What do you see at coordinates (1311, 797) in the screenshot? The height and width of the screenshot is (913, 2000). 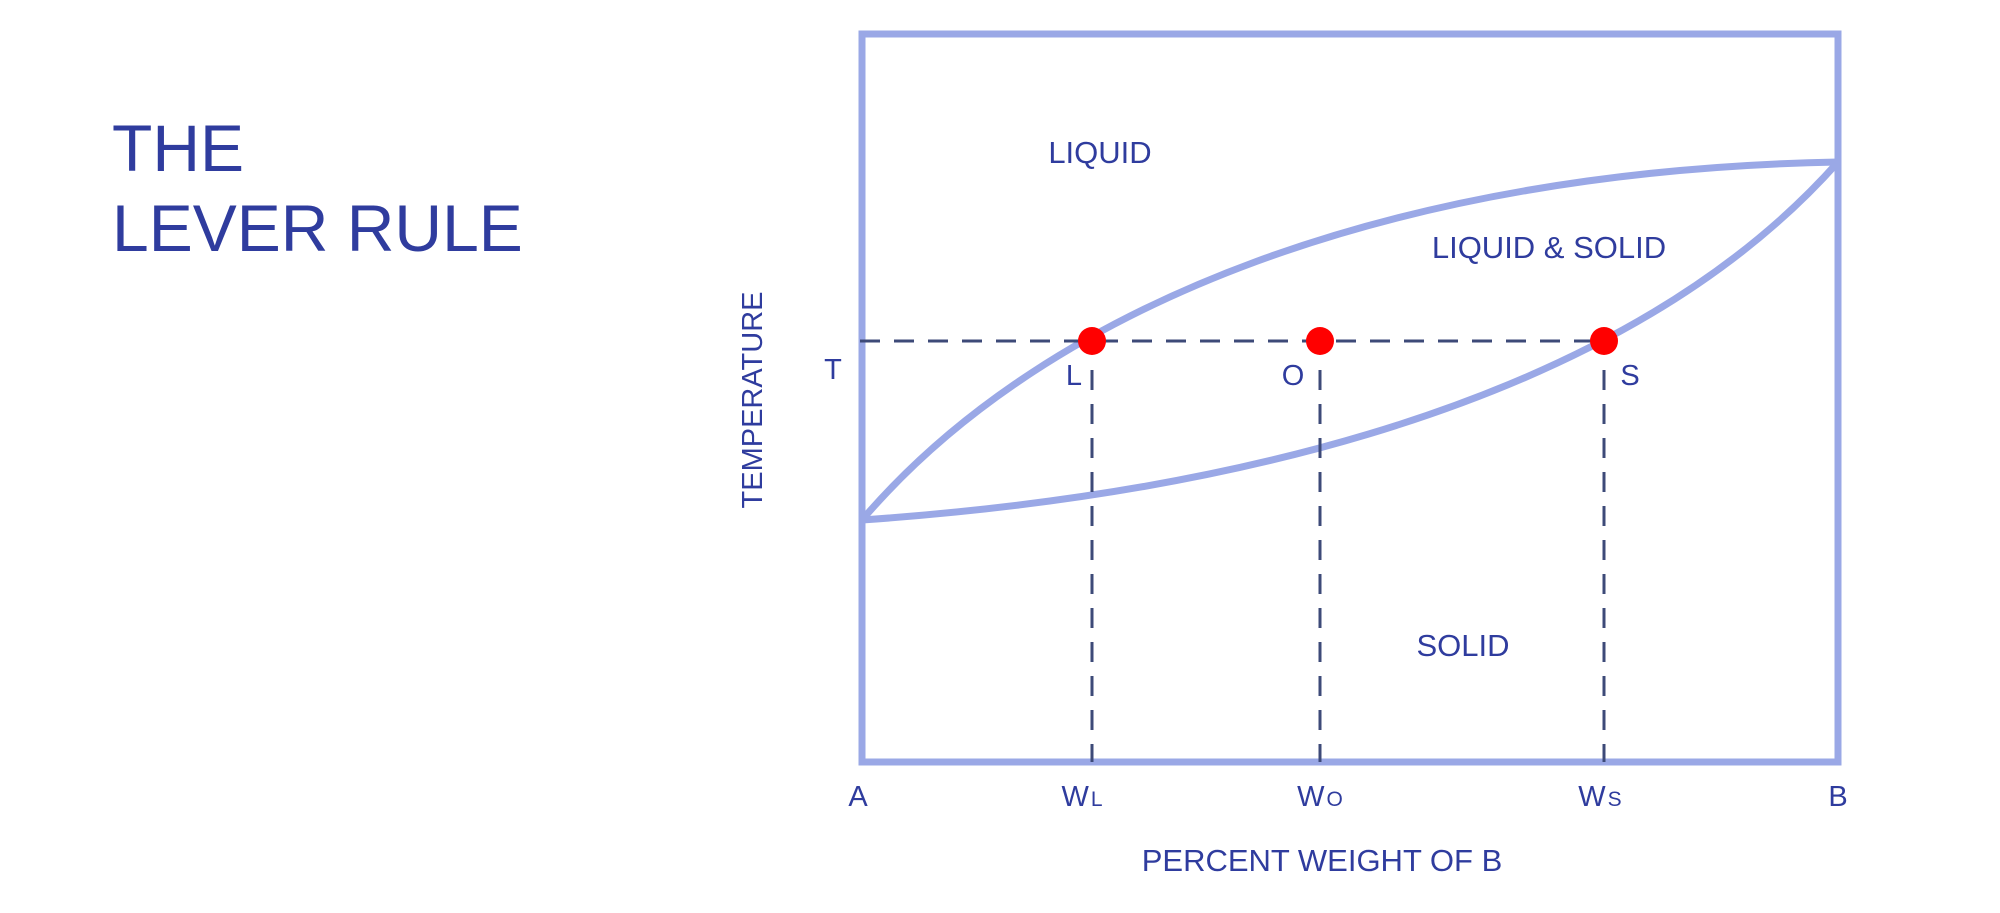 I see `x-tick-wo-main: W` at bounding box center [1311, 797].